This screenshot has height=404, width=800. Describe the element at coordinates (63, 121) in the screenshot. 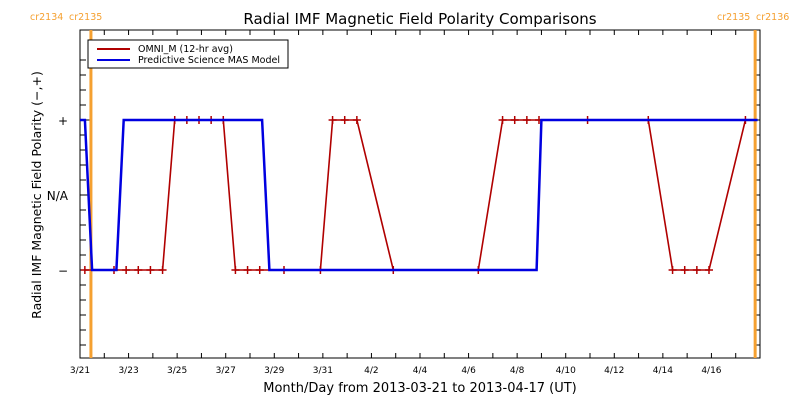

I see `y-tick-label: +` at that location.